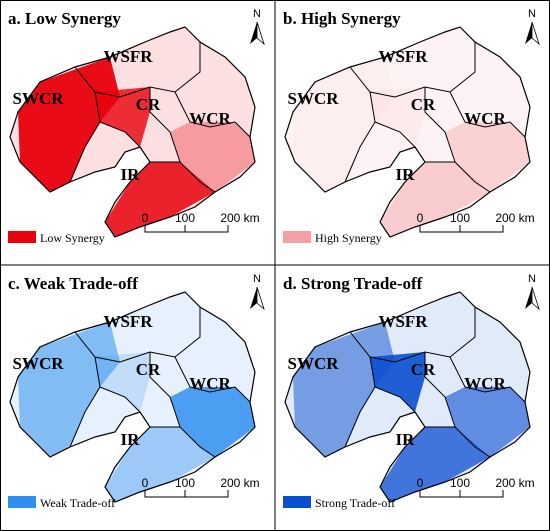 The height and width of the screenshot is (531, 550). I want to click on legend-label: High Synergy, so click(348, 238).